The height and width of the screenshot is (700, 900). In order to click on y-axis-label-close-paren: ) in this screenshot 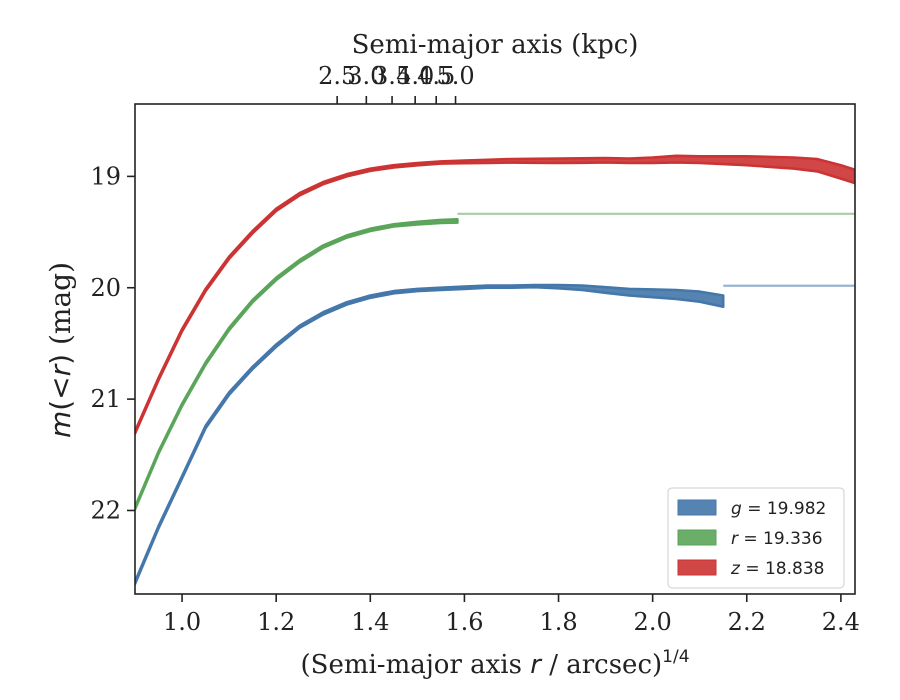, I will do `click(60, 359)`.